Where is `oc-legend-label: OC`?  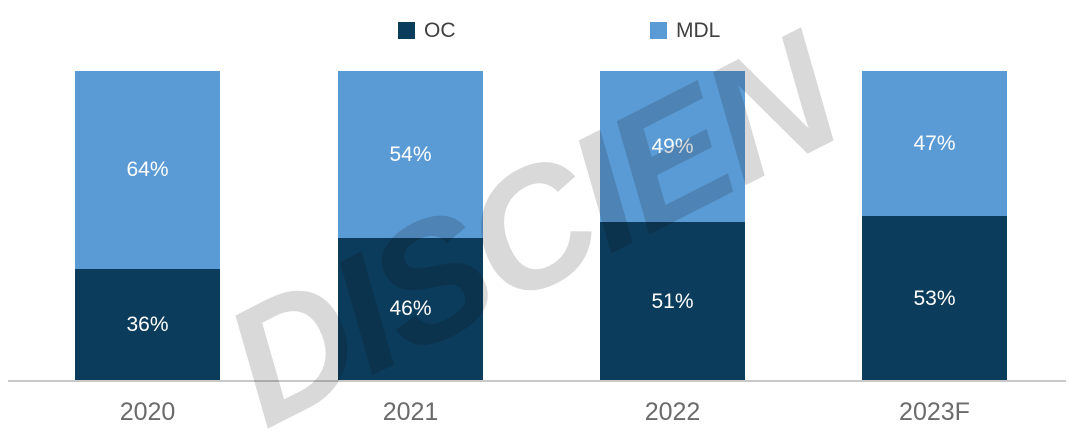
oc-legend-label: OC is located at coordinates (440, 30).